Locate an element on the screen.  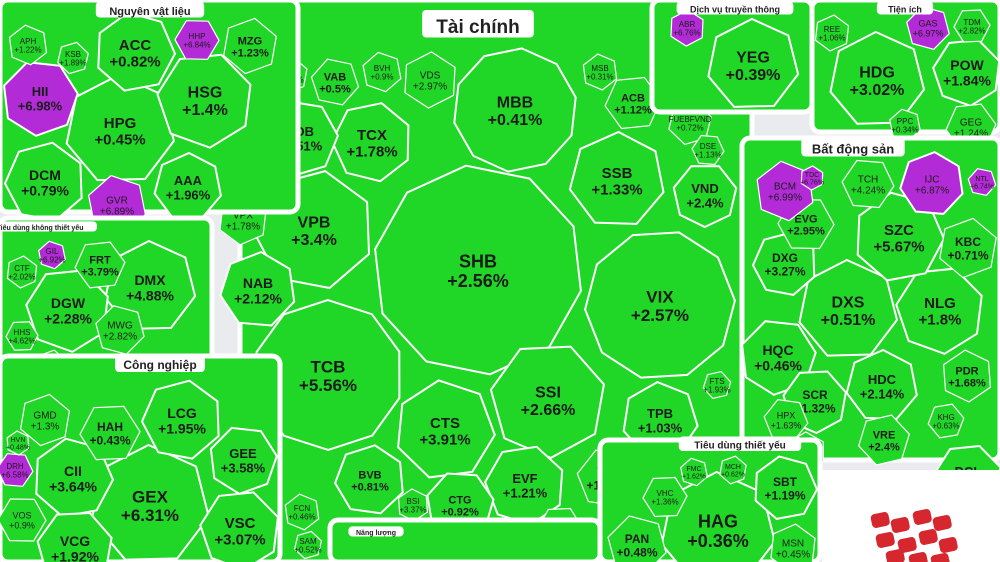
stock-cell-szc: SZC+5.67% is located at coordinates (901, 236).